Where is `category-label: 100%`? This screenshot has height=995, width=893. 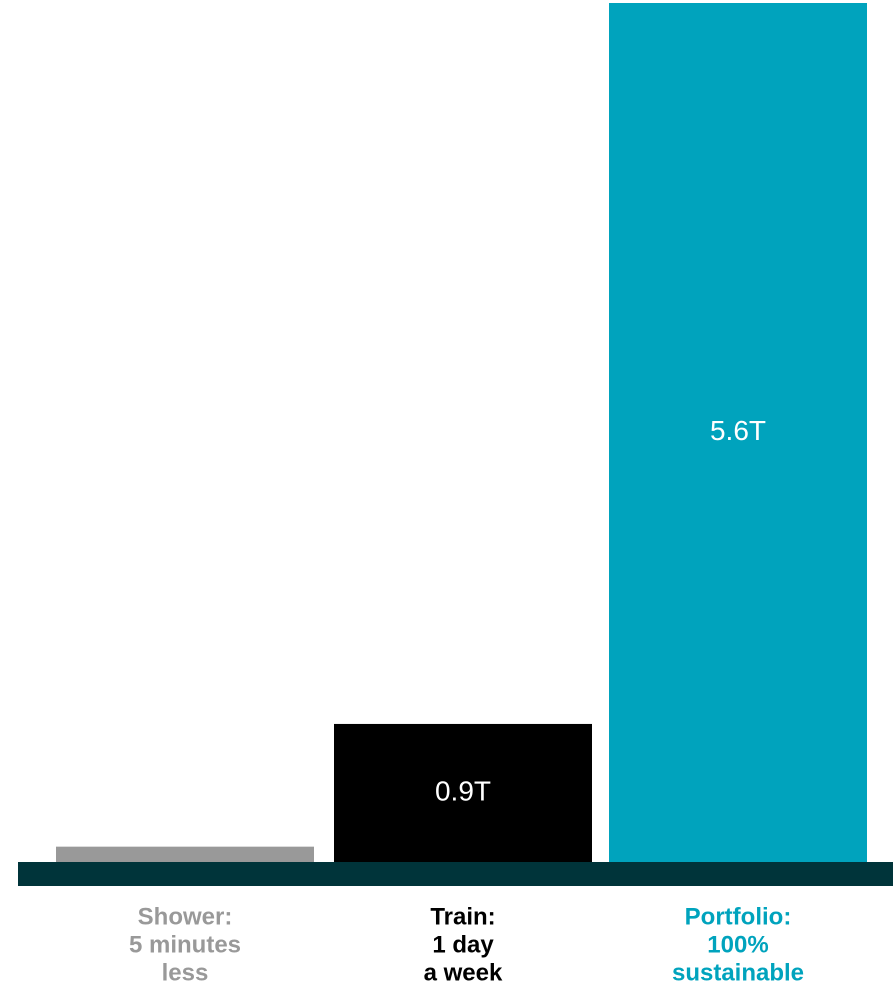 category-label: 100% is located at coordinates (737, 944).